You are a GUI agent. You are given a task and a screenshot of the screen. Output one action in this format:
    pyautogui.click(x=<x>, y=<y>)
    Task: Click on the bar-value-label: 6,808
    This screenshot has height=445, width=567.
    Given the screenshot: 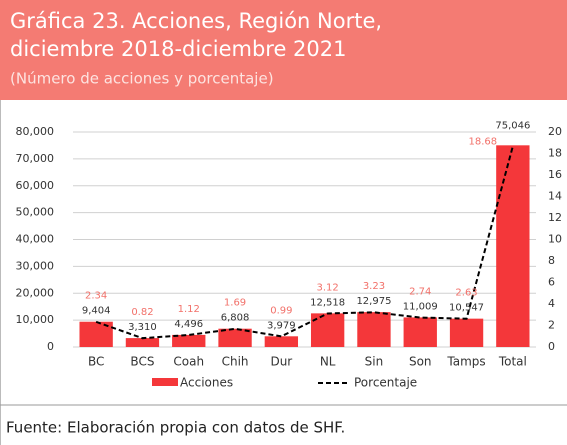 What is the action you would take?
    pyautogui.click(x=235, y=318)
    